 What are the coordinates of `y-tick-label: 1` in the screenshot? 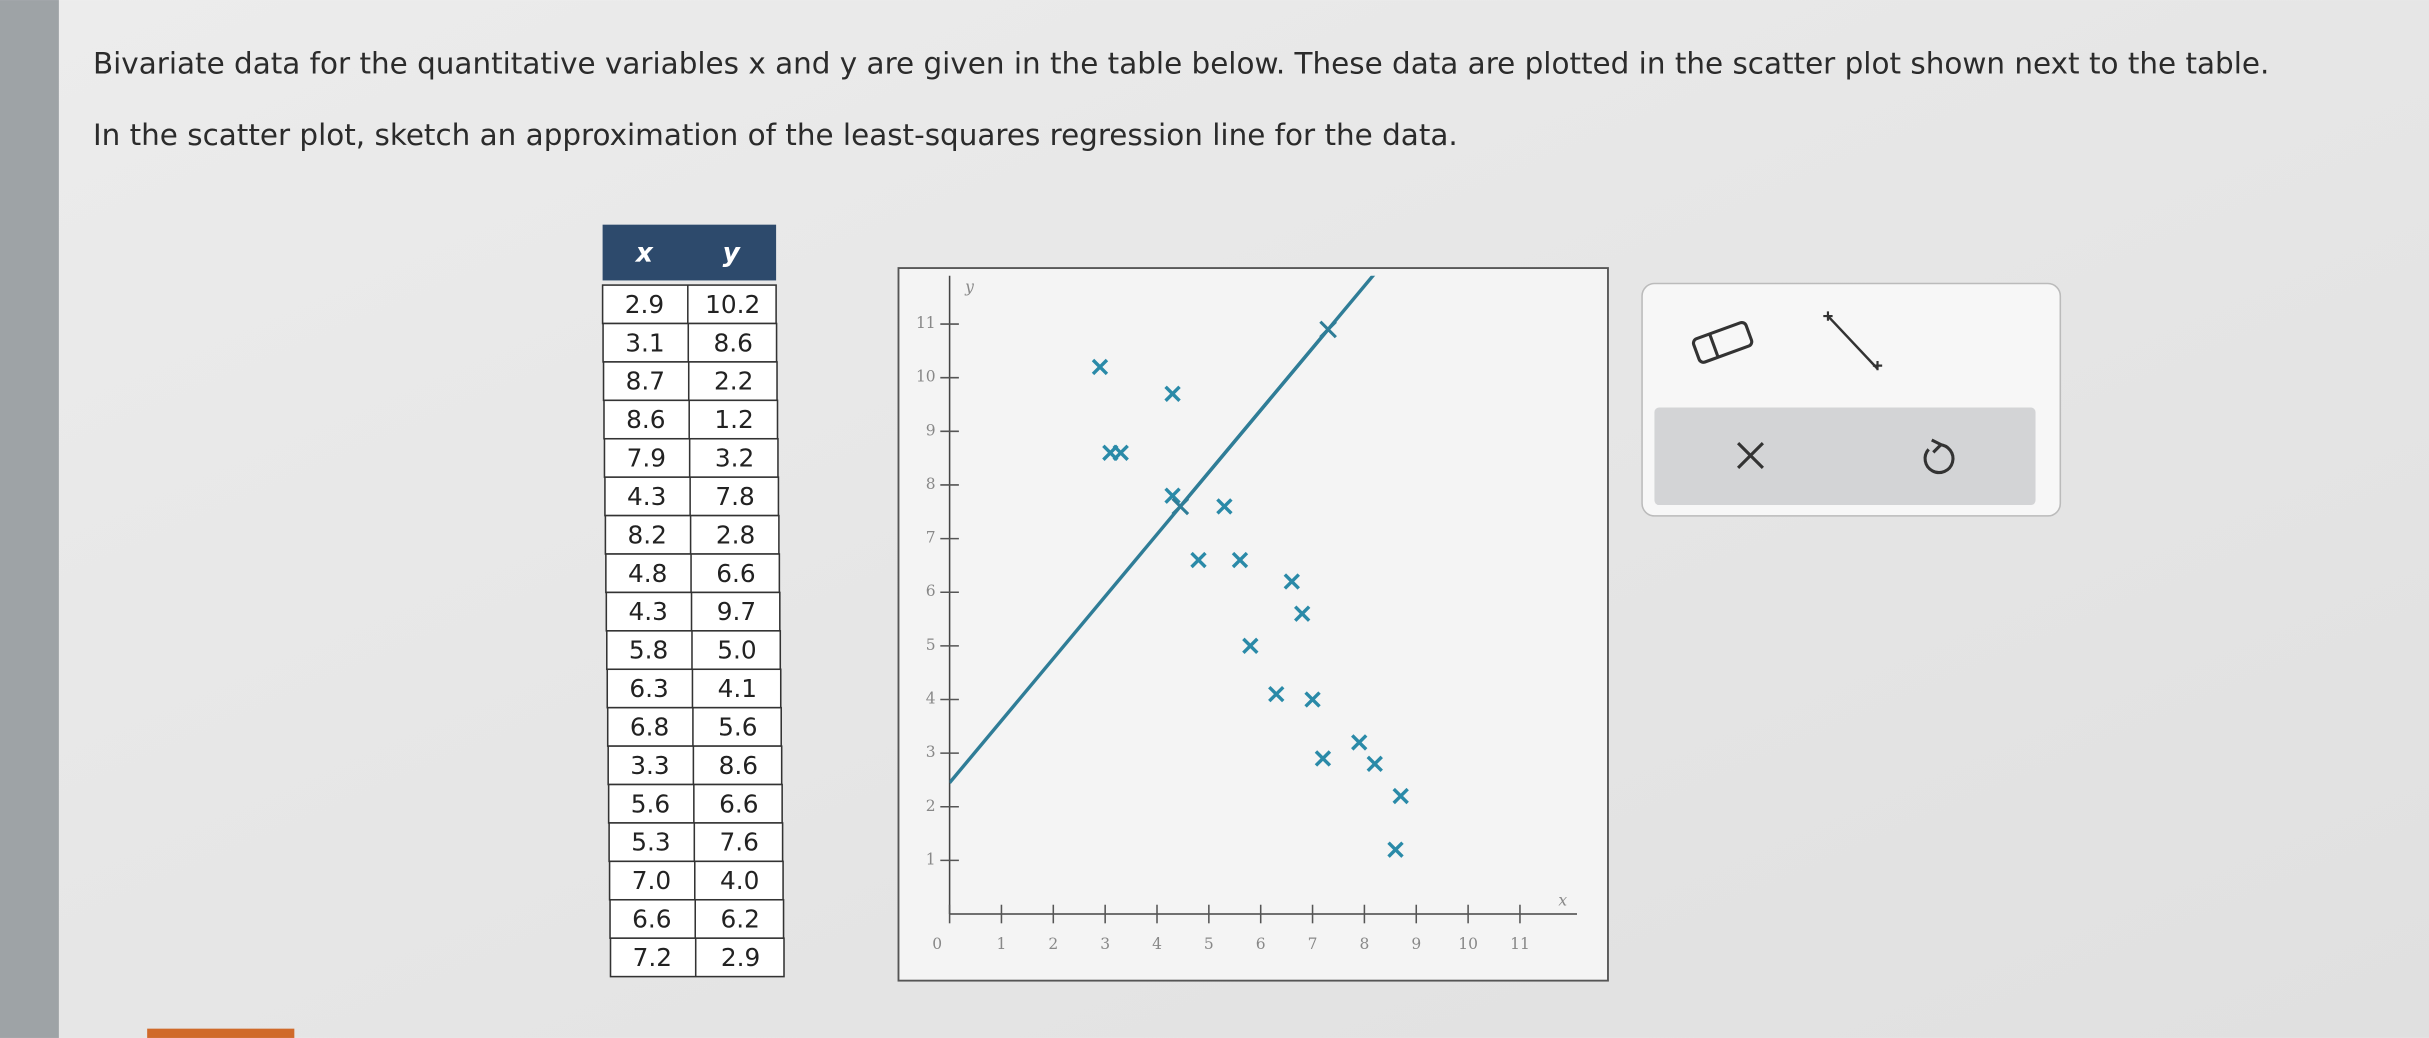 It's located at (931, 859).